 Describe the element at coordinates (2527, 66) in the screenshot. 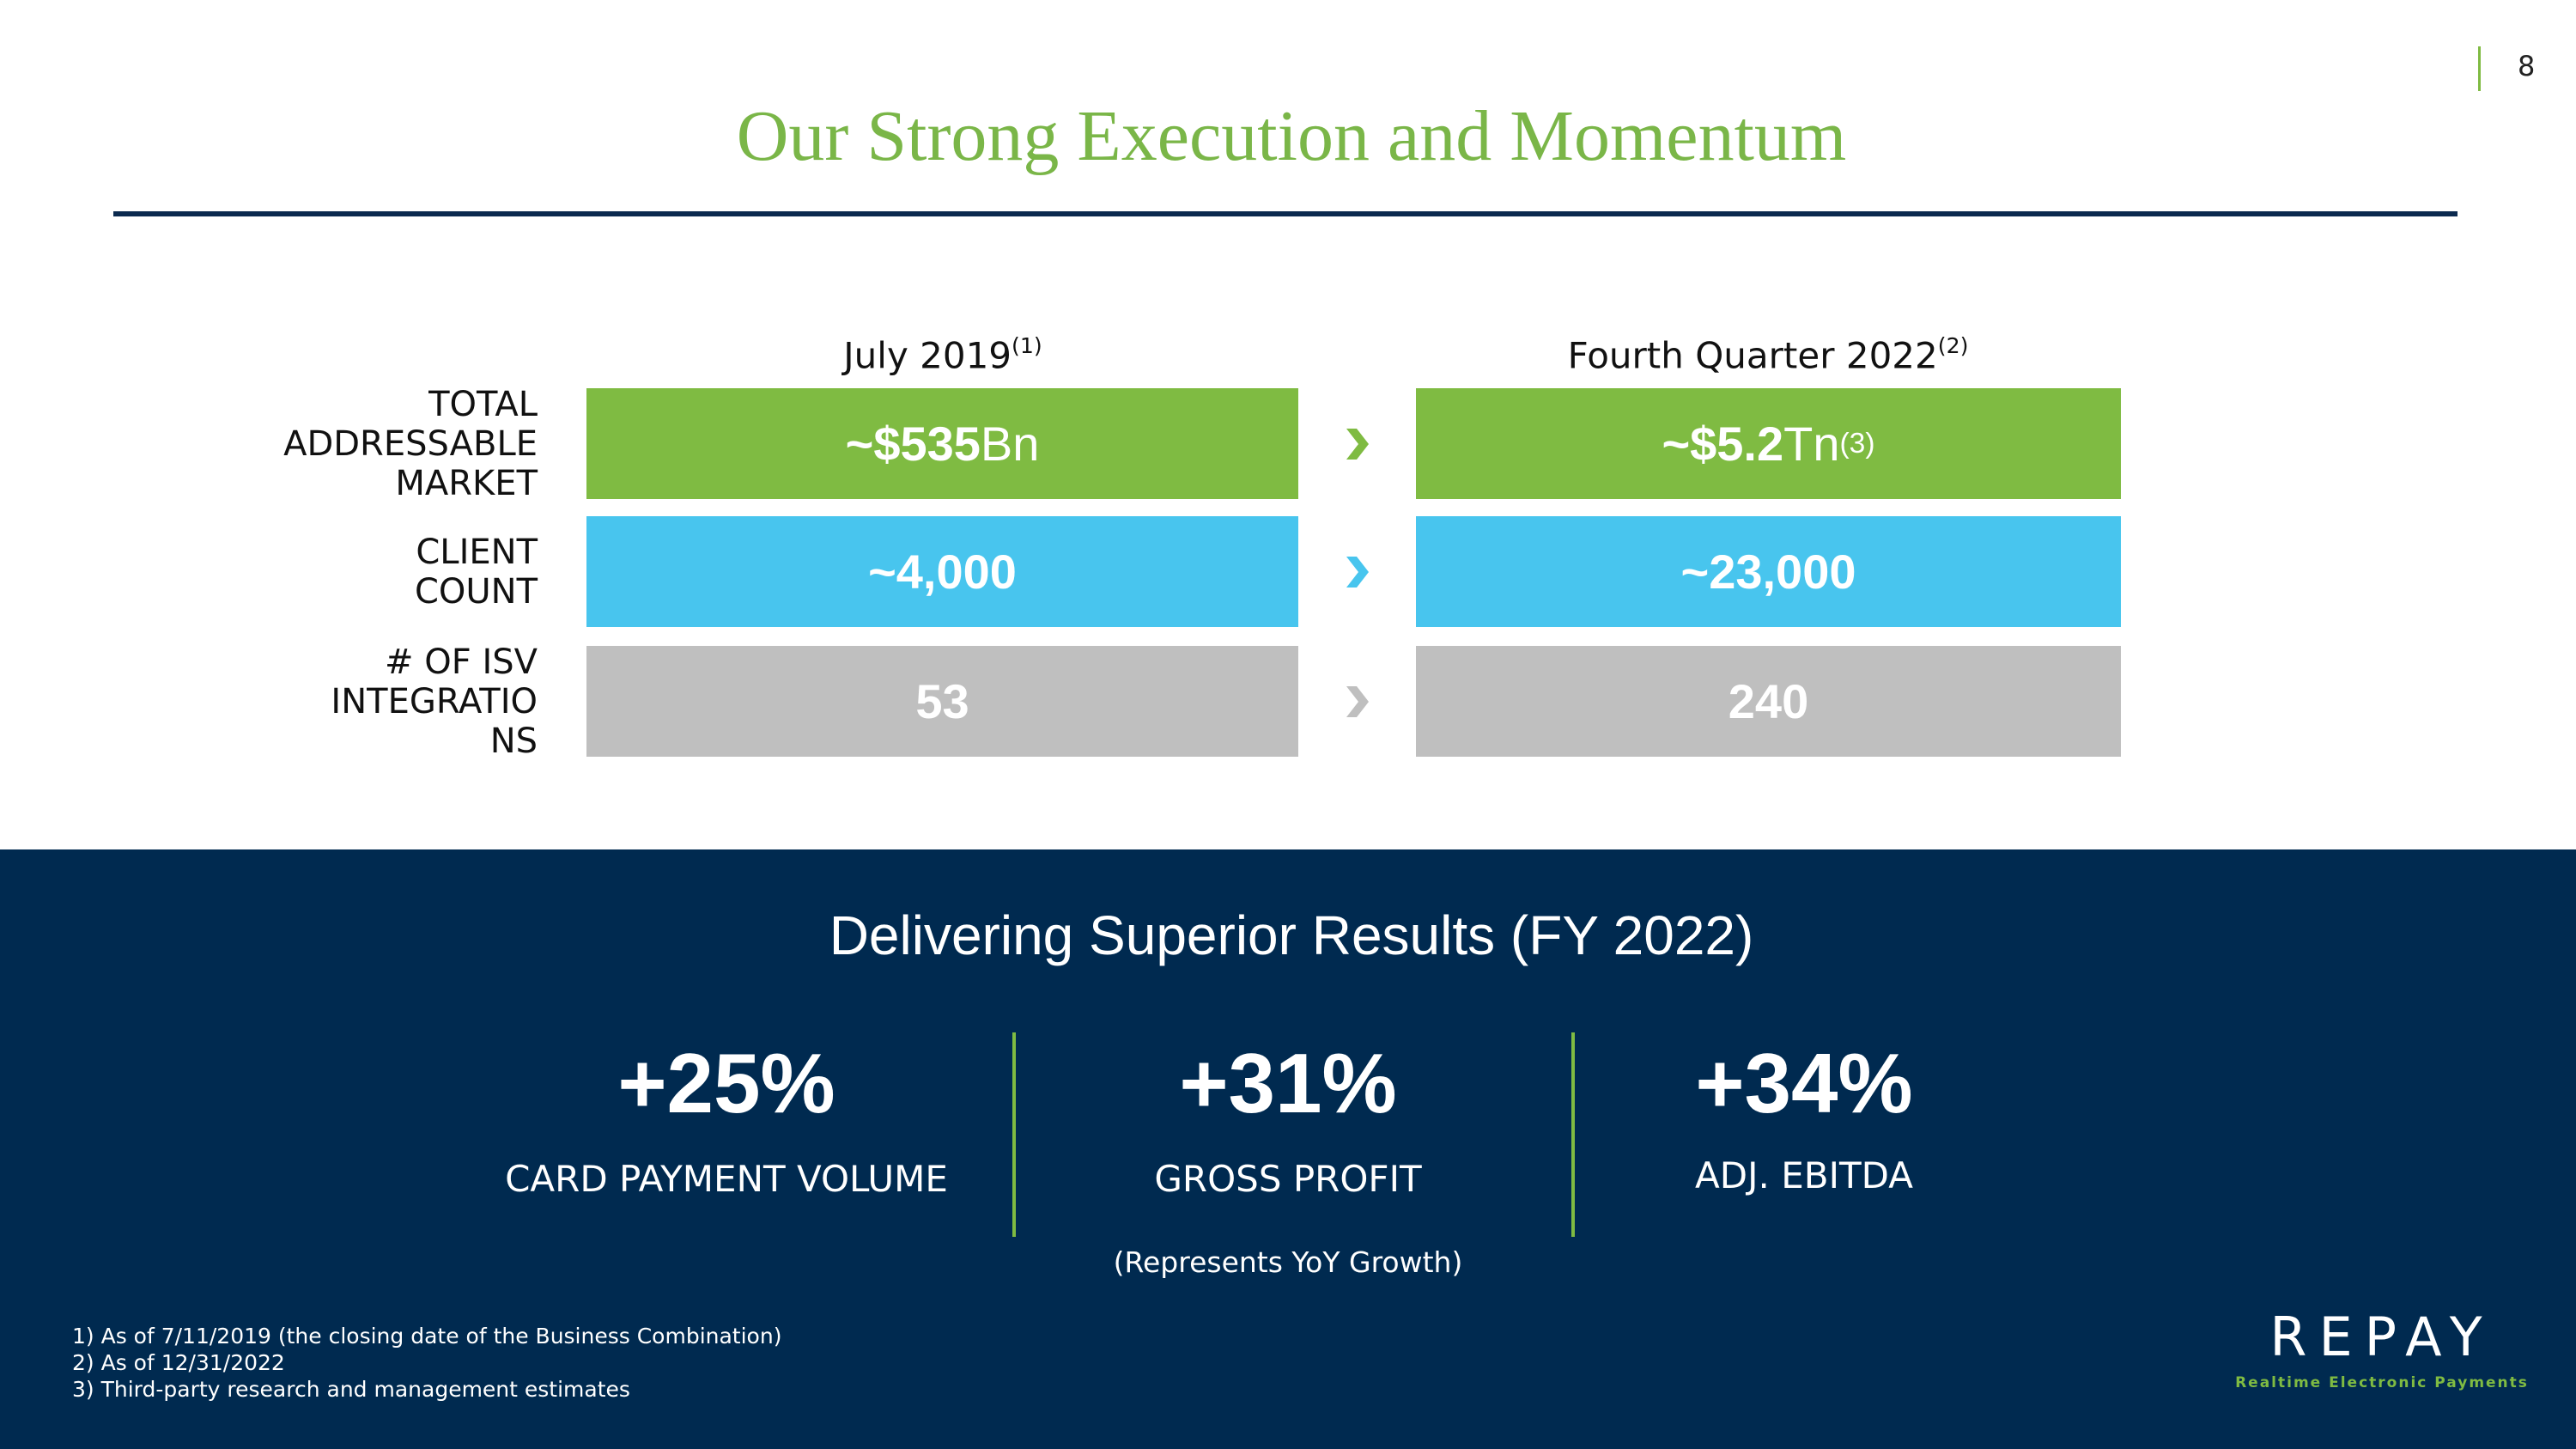

I see `page-number: 8` at that location.